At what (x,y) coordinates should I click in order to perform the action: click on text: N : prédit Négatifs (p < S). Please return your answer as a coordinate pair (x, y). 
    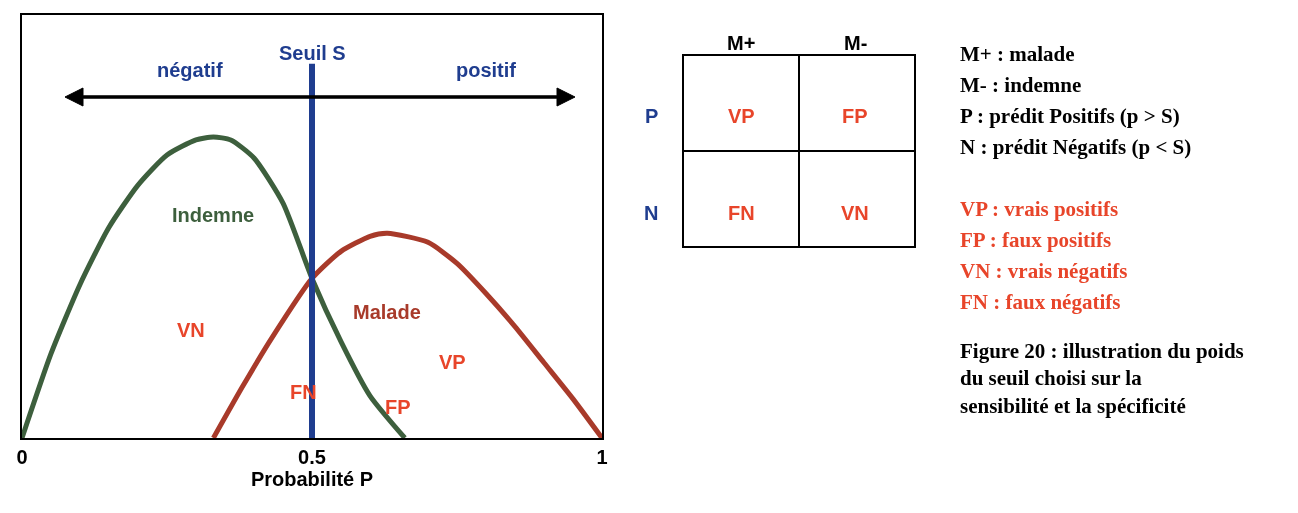
    Looking at the image, I should click on (1076, 147).